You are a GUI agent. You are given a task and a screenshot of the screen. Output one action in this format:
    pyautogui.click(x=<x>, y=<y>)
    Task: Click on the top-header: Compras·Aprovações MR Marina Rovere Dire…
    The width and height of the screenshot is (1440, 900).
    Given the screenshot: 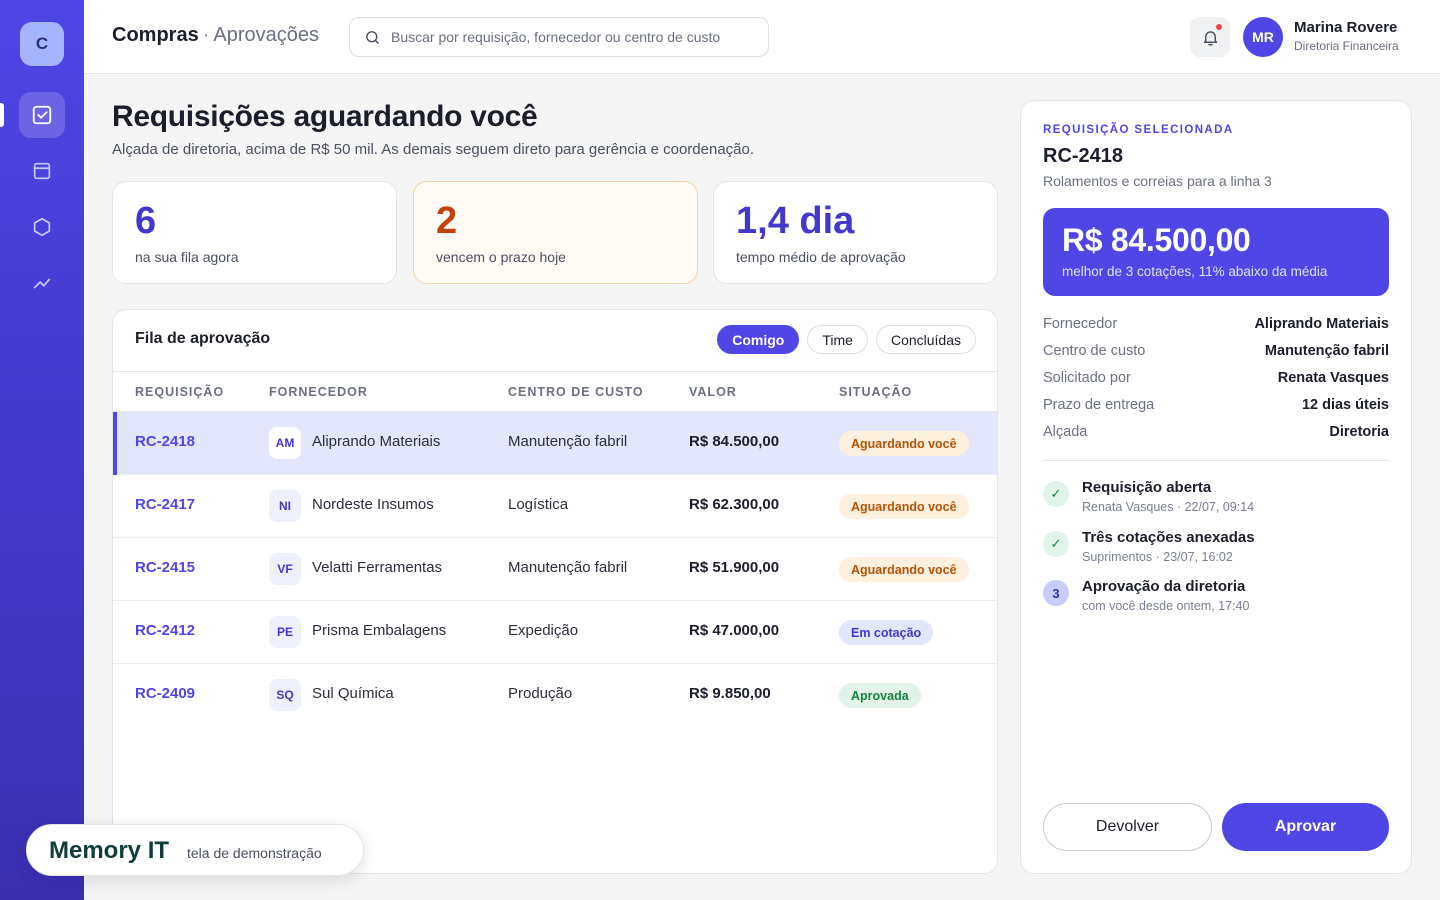 What is the action you would take?
    pyautogui.click(x=762, y=37)
    